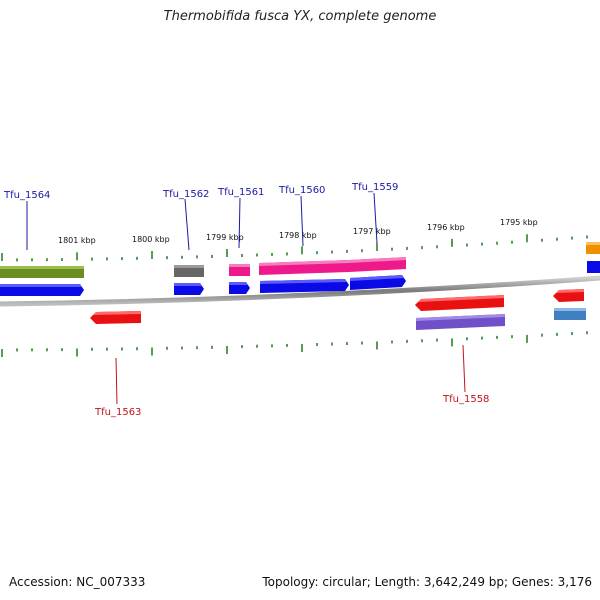 This screenshot has width=600, height=600. I want to click on lower-scale, so click(294, 344).